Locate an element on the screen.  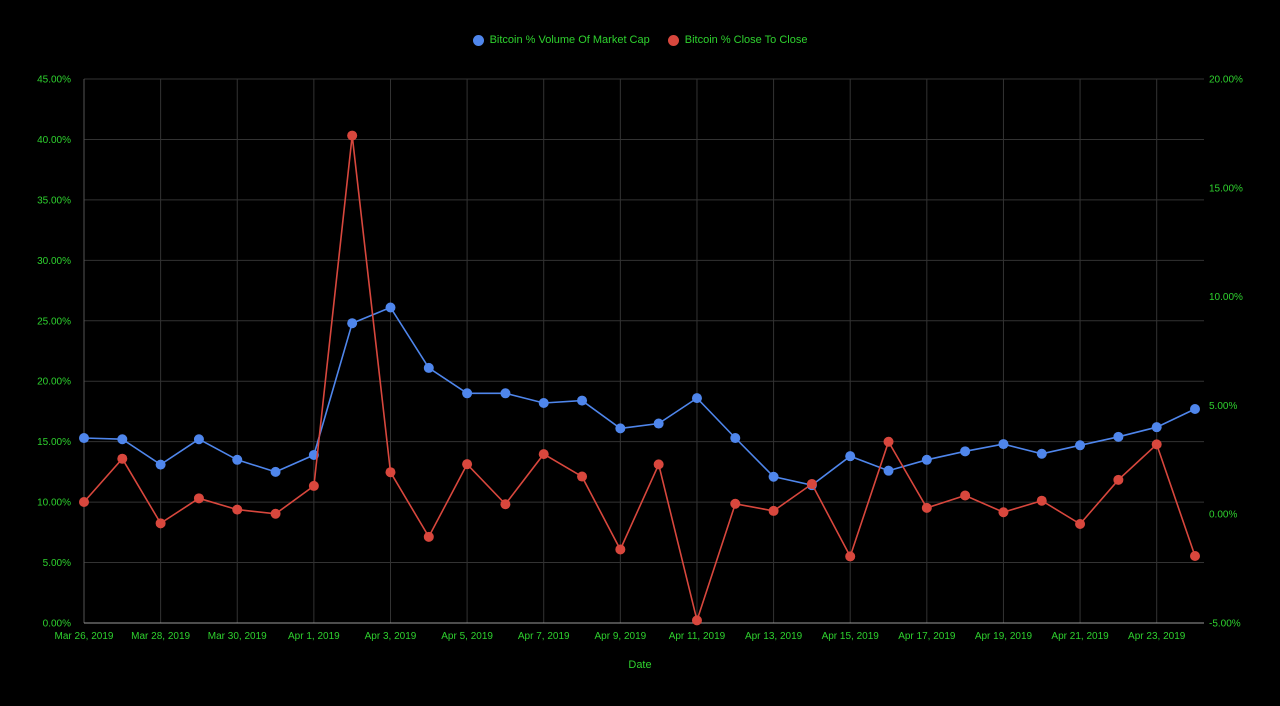
x-tick-label: Apr 7, 2019 is located at coordinates (544, 636).